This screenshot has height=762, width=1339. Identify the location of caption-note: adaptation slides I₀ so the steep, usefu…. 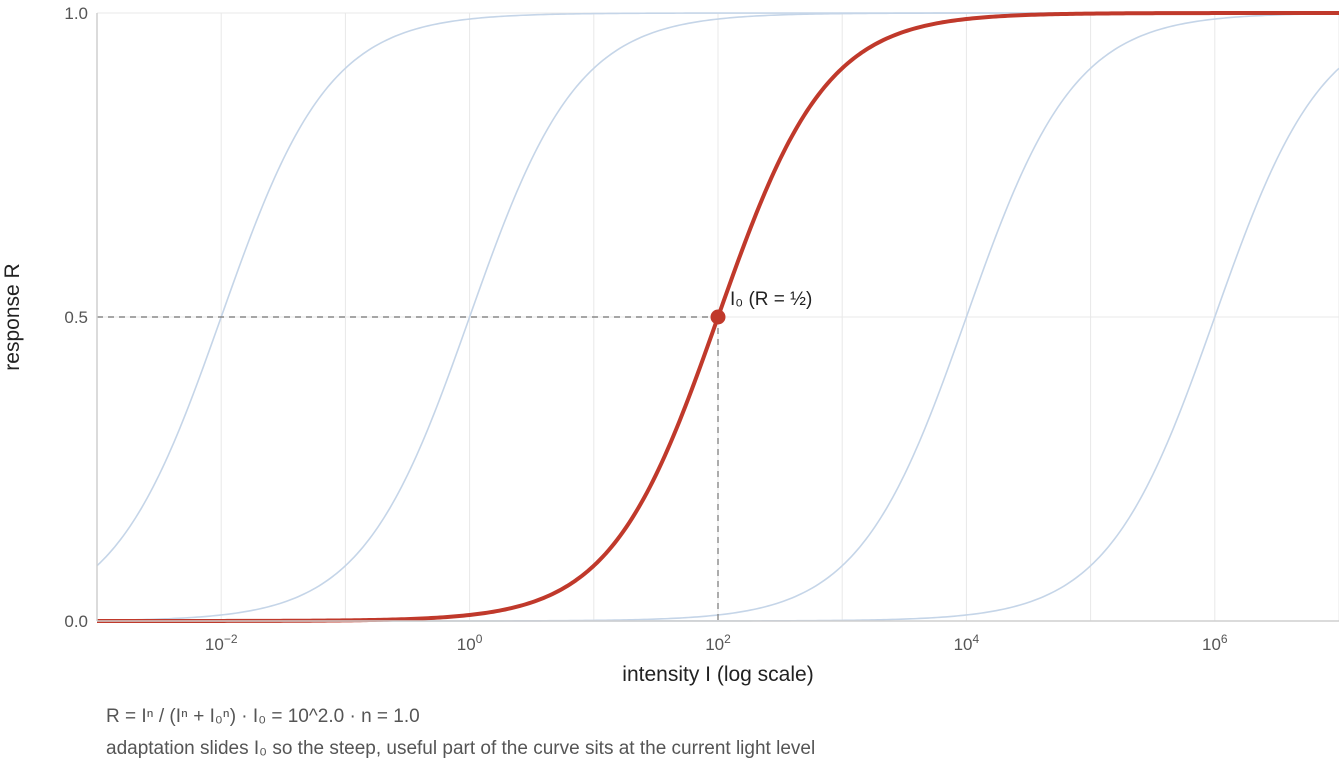
(461, 748).